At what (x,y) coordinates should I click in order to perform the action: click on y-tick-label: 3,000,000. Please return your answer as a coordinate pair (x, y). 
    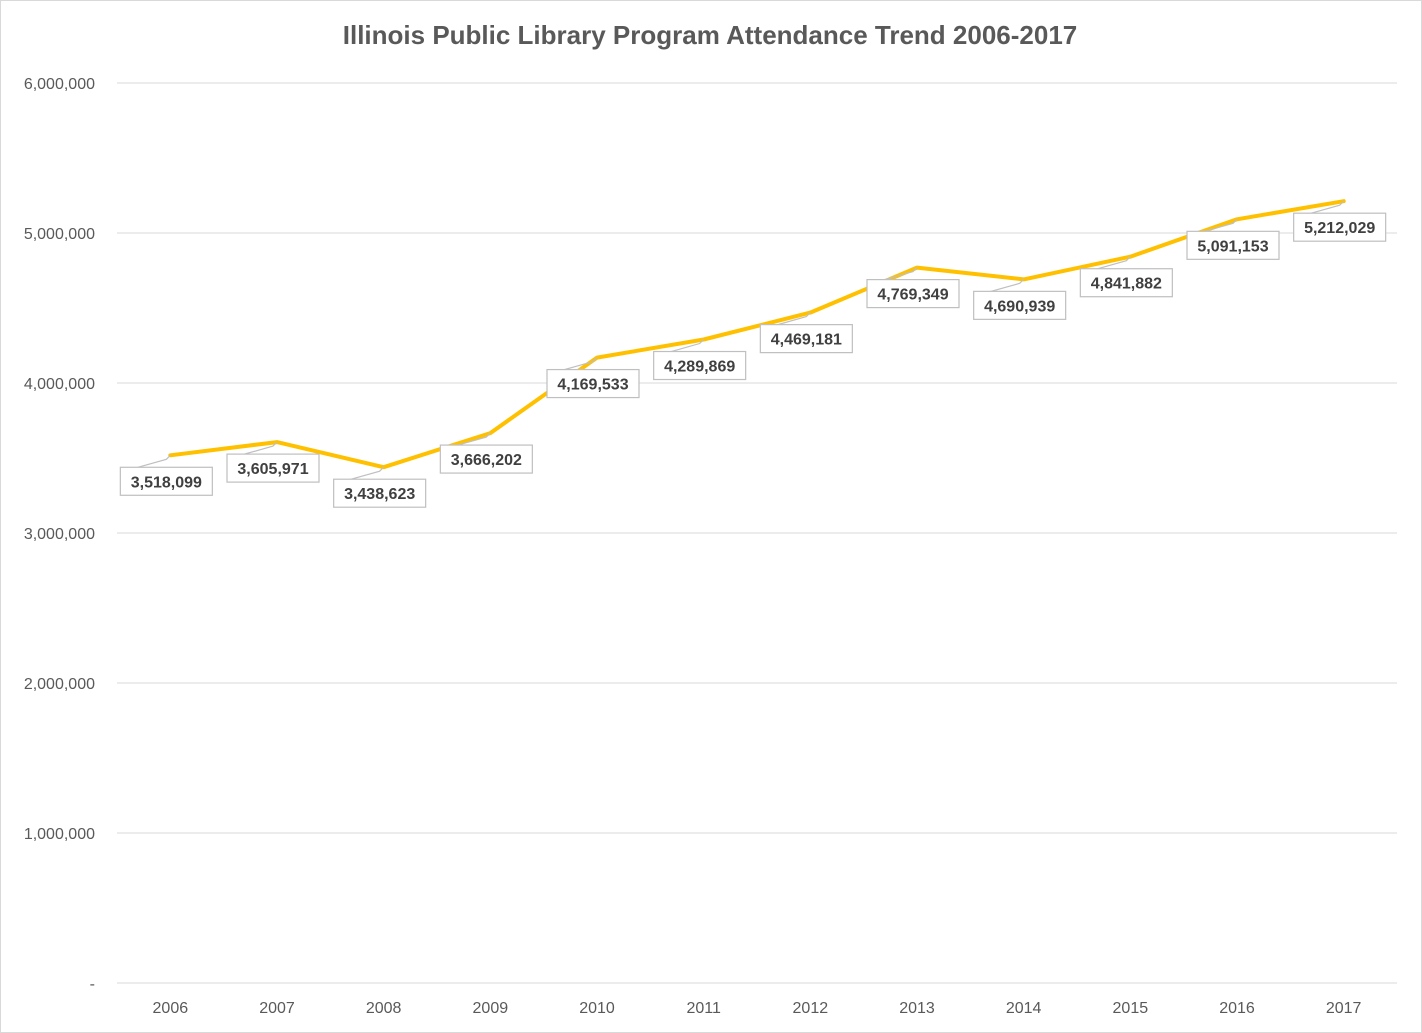
    Looking at the image, I should click on (59, 534).